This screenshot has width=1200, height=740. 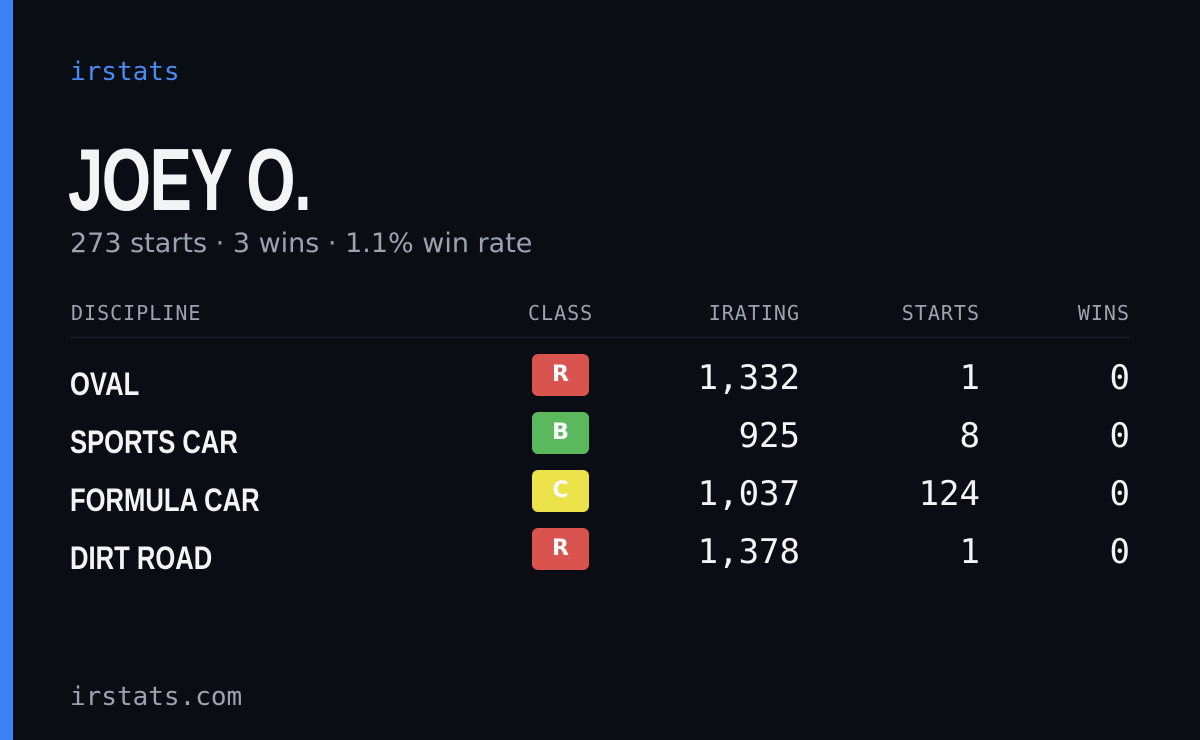 I want to click on column-header: CLASS, so click(x=561, y=313).